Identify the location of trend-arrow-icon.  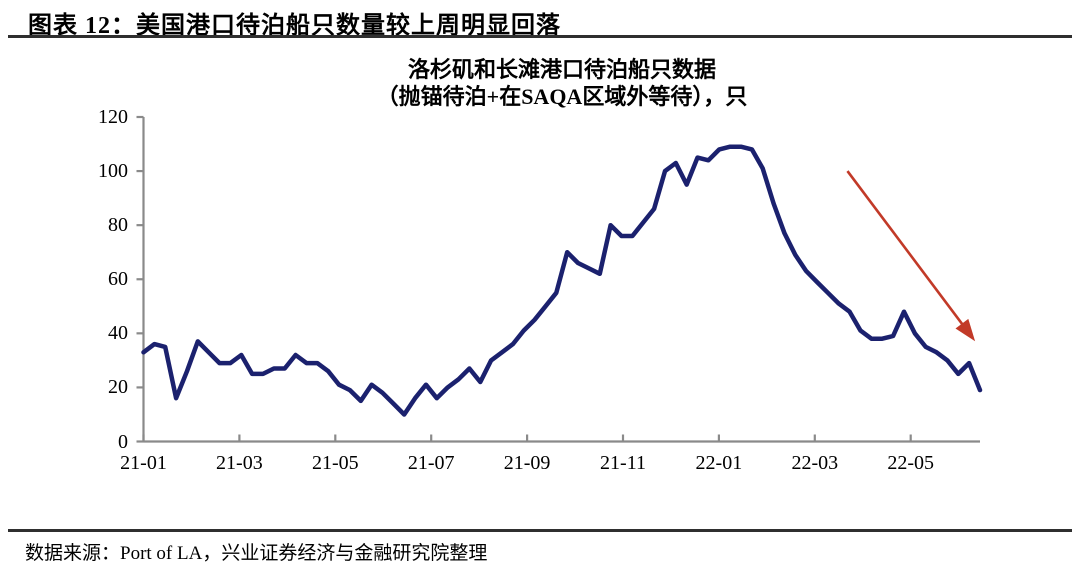
(911, 256).